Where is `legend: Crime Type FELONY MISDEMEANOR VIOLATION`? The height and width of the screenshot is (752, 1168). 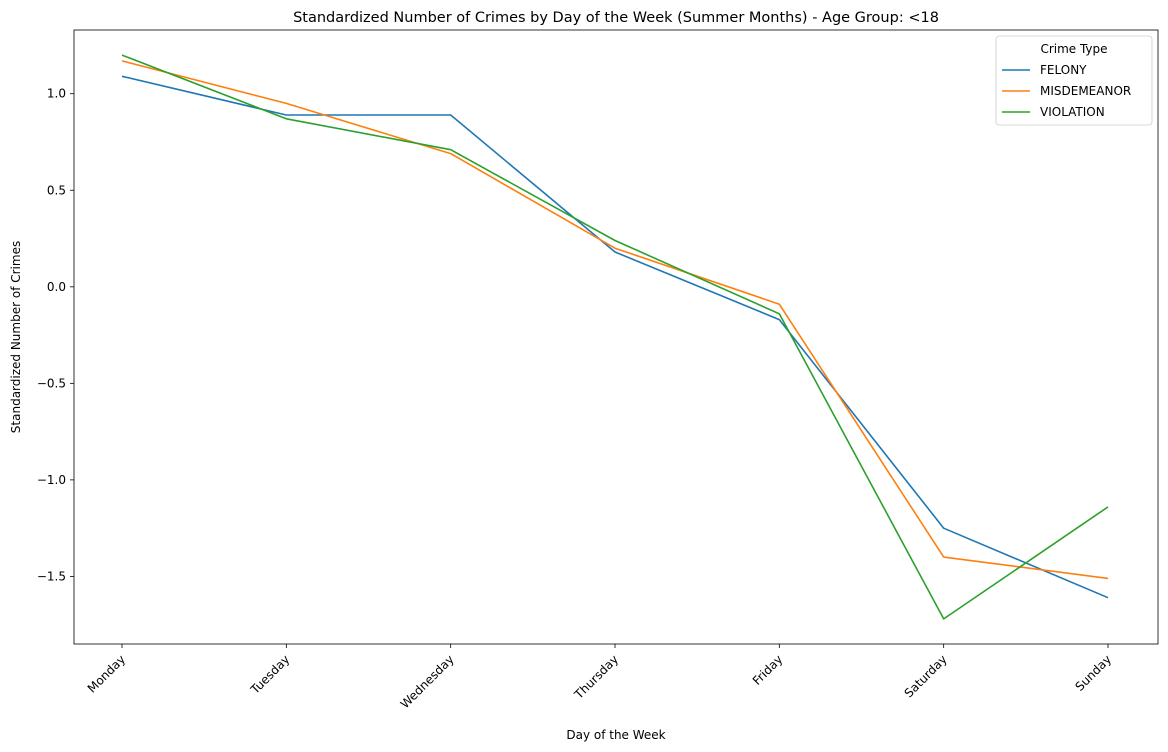 legend: Crime Type FELONY MISDEMEANOR VIOLATION is located at coordinates (1074, 80).